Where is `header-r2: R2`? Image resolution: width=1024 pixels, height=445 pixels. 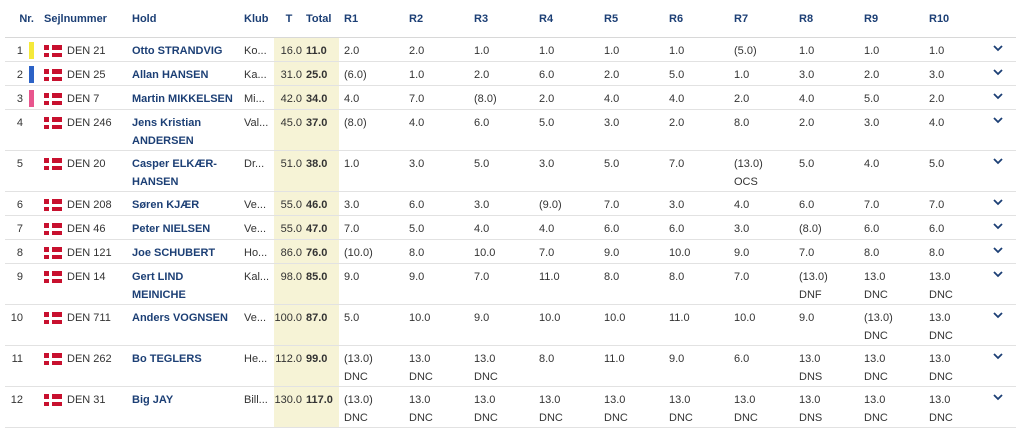 header-r2: R2 is located at coordinates (436, 19).